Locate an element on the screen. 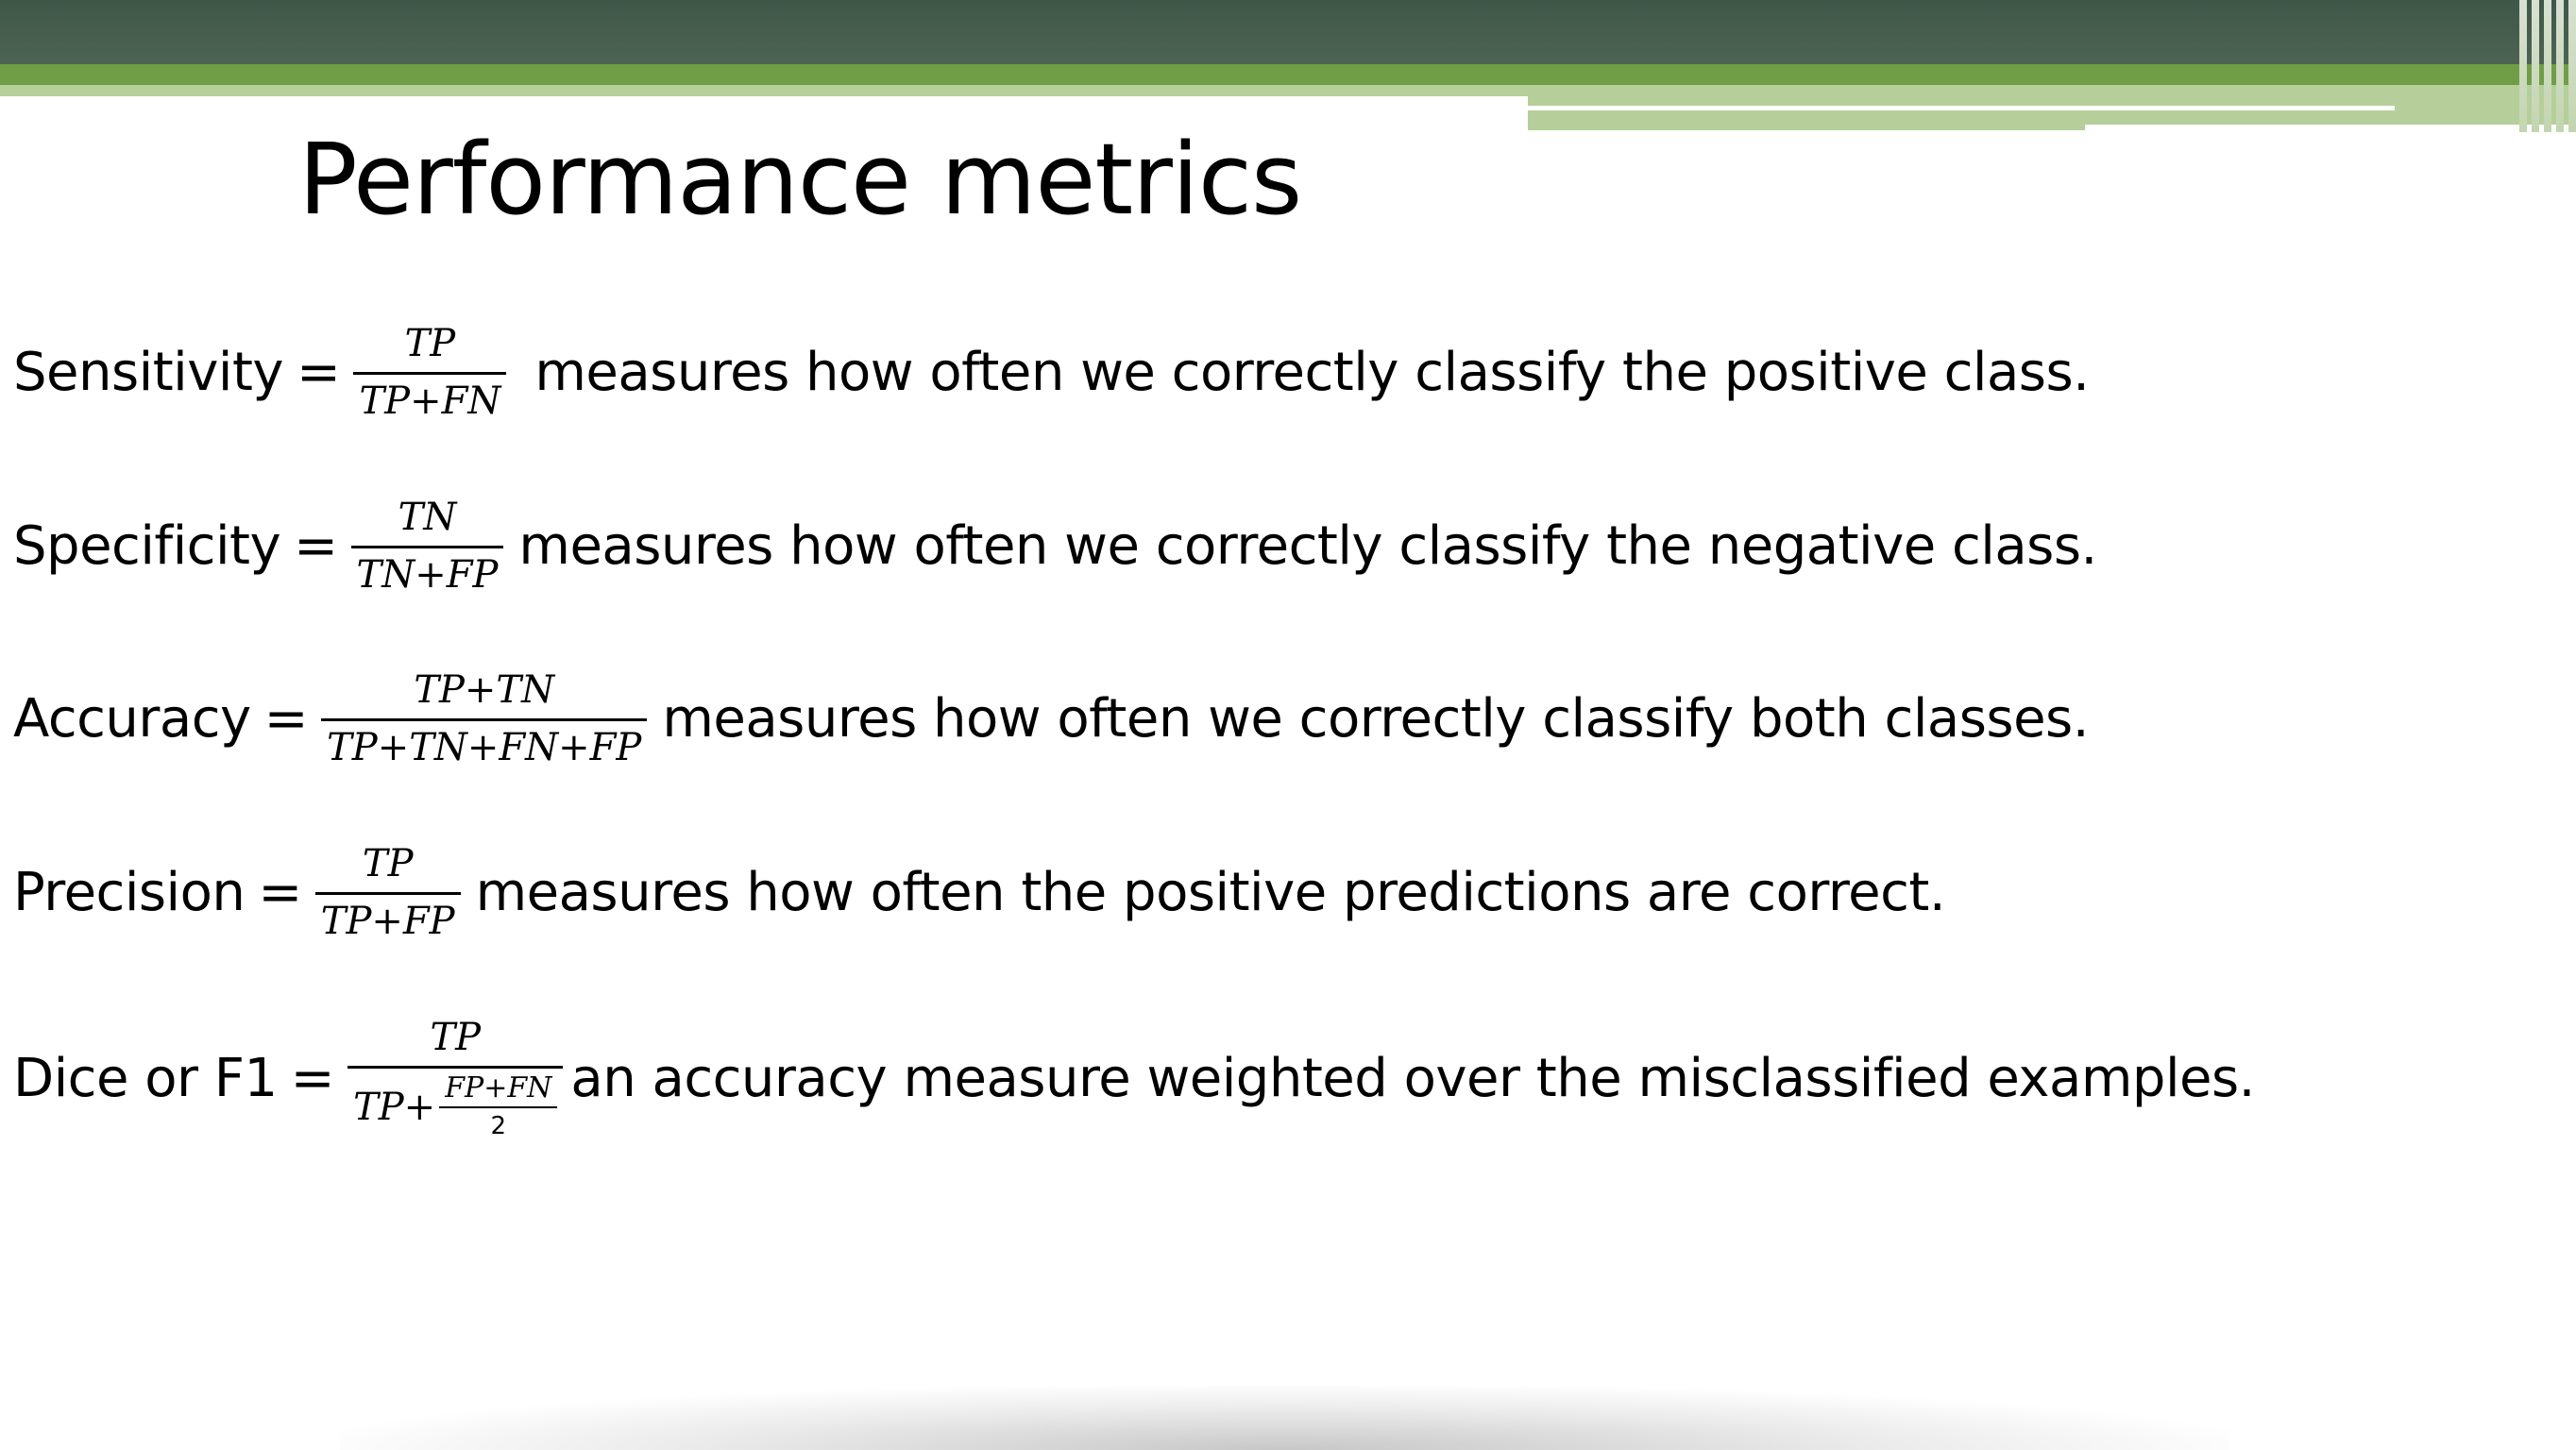 The height and width of the screenshot is (1450, 2576). fraction-denominator: TP+FN is located at coordinates (430, 401).